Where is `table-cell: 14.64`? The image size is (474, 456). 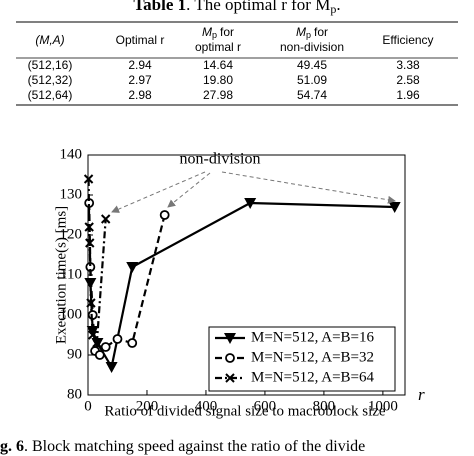 table-cell: 14.64 is located at coordinates (218, 65).